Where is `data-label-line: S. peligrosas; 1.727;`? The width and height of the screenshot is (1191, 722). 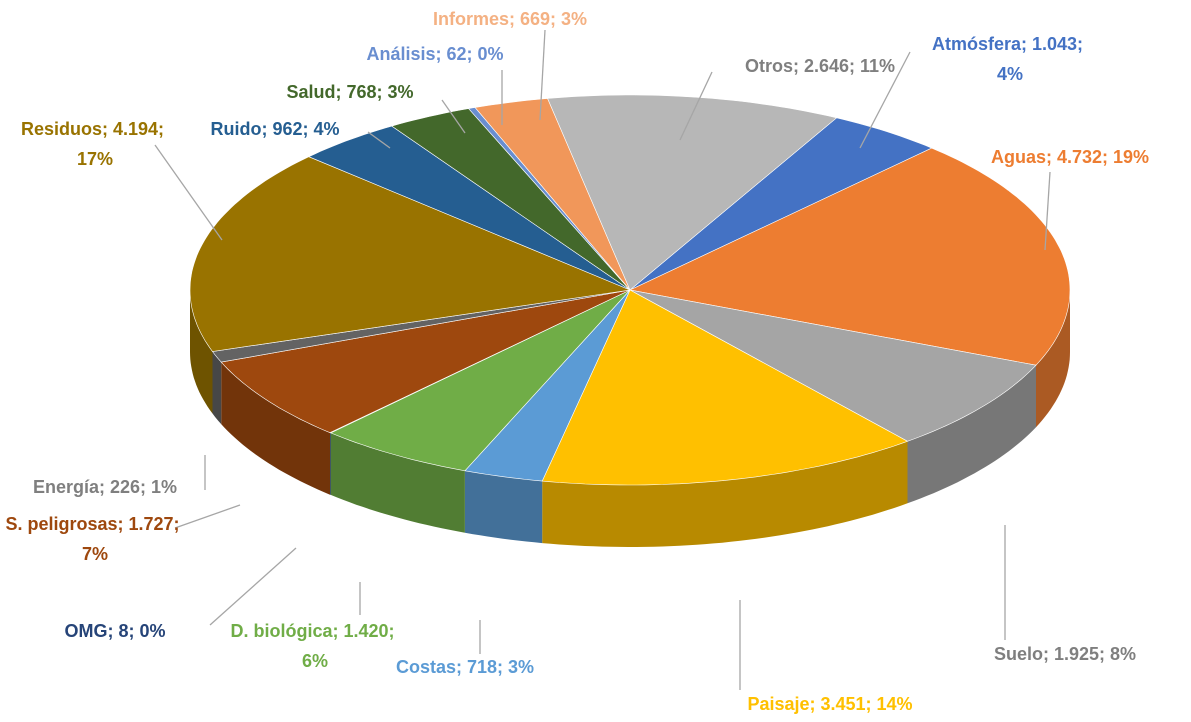
data-label-line: S. peligrosas; 1.727; is located at coordinates (94, 524).